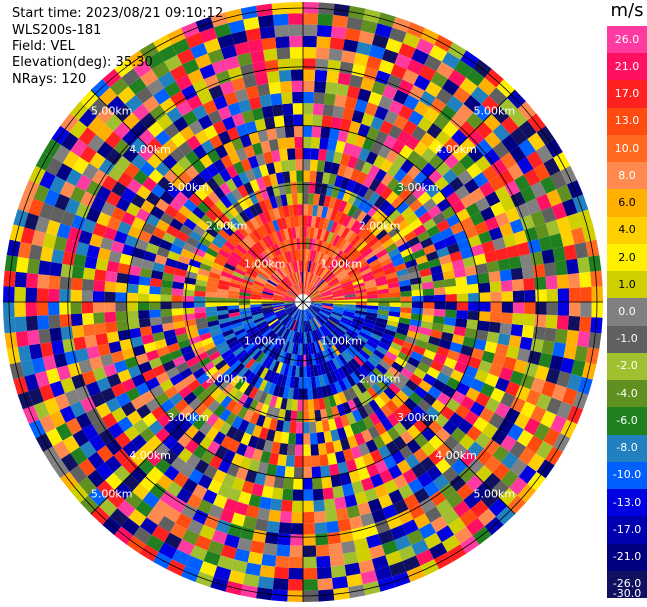  I want to click on colorbar-tick-label: 1.0, so click(627, 284).